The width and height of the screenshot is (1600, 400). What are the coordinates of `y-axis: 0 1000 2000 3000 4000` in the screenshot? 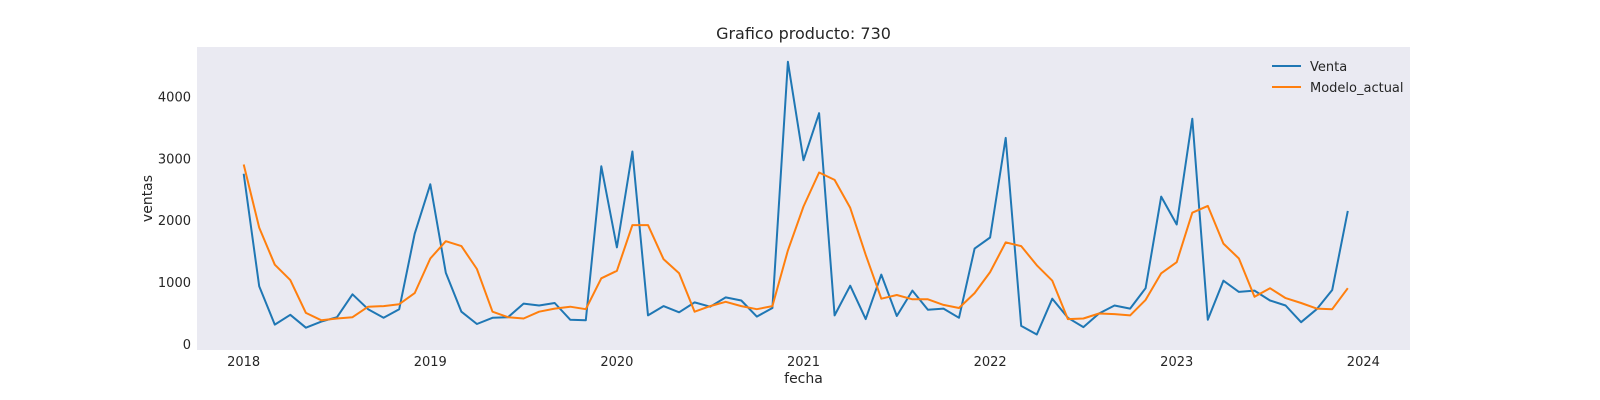 It's located at (174, 221).